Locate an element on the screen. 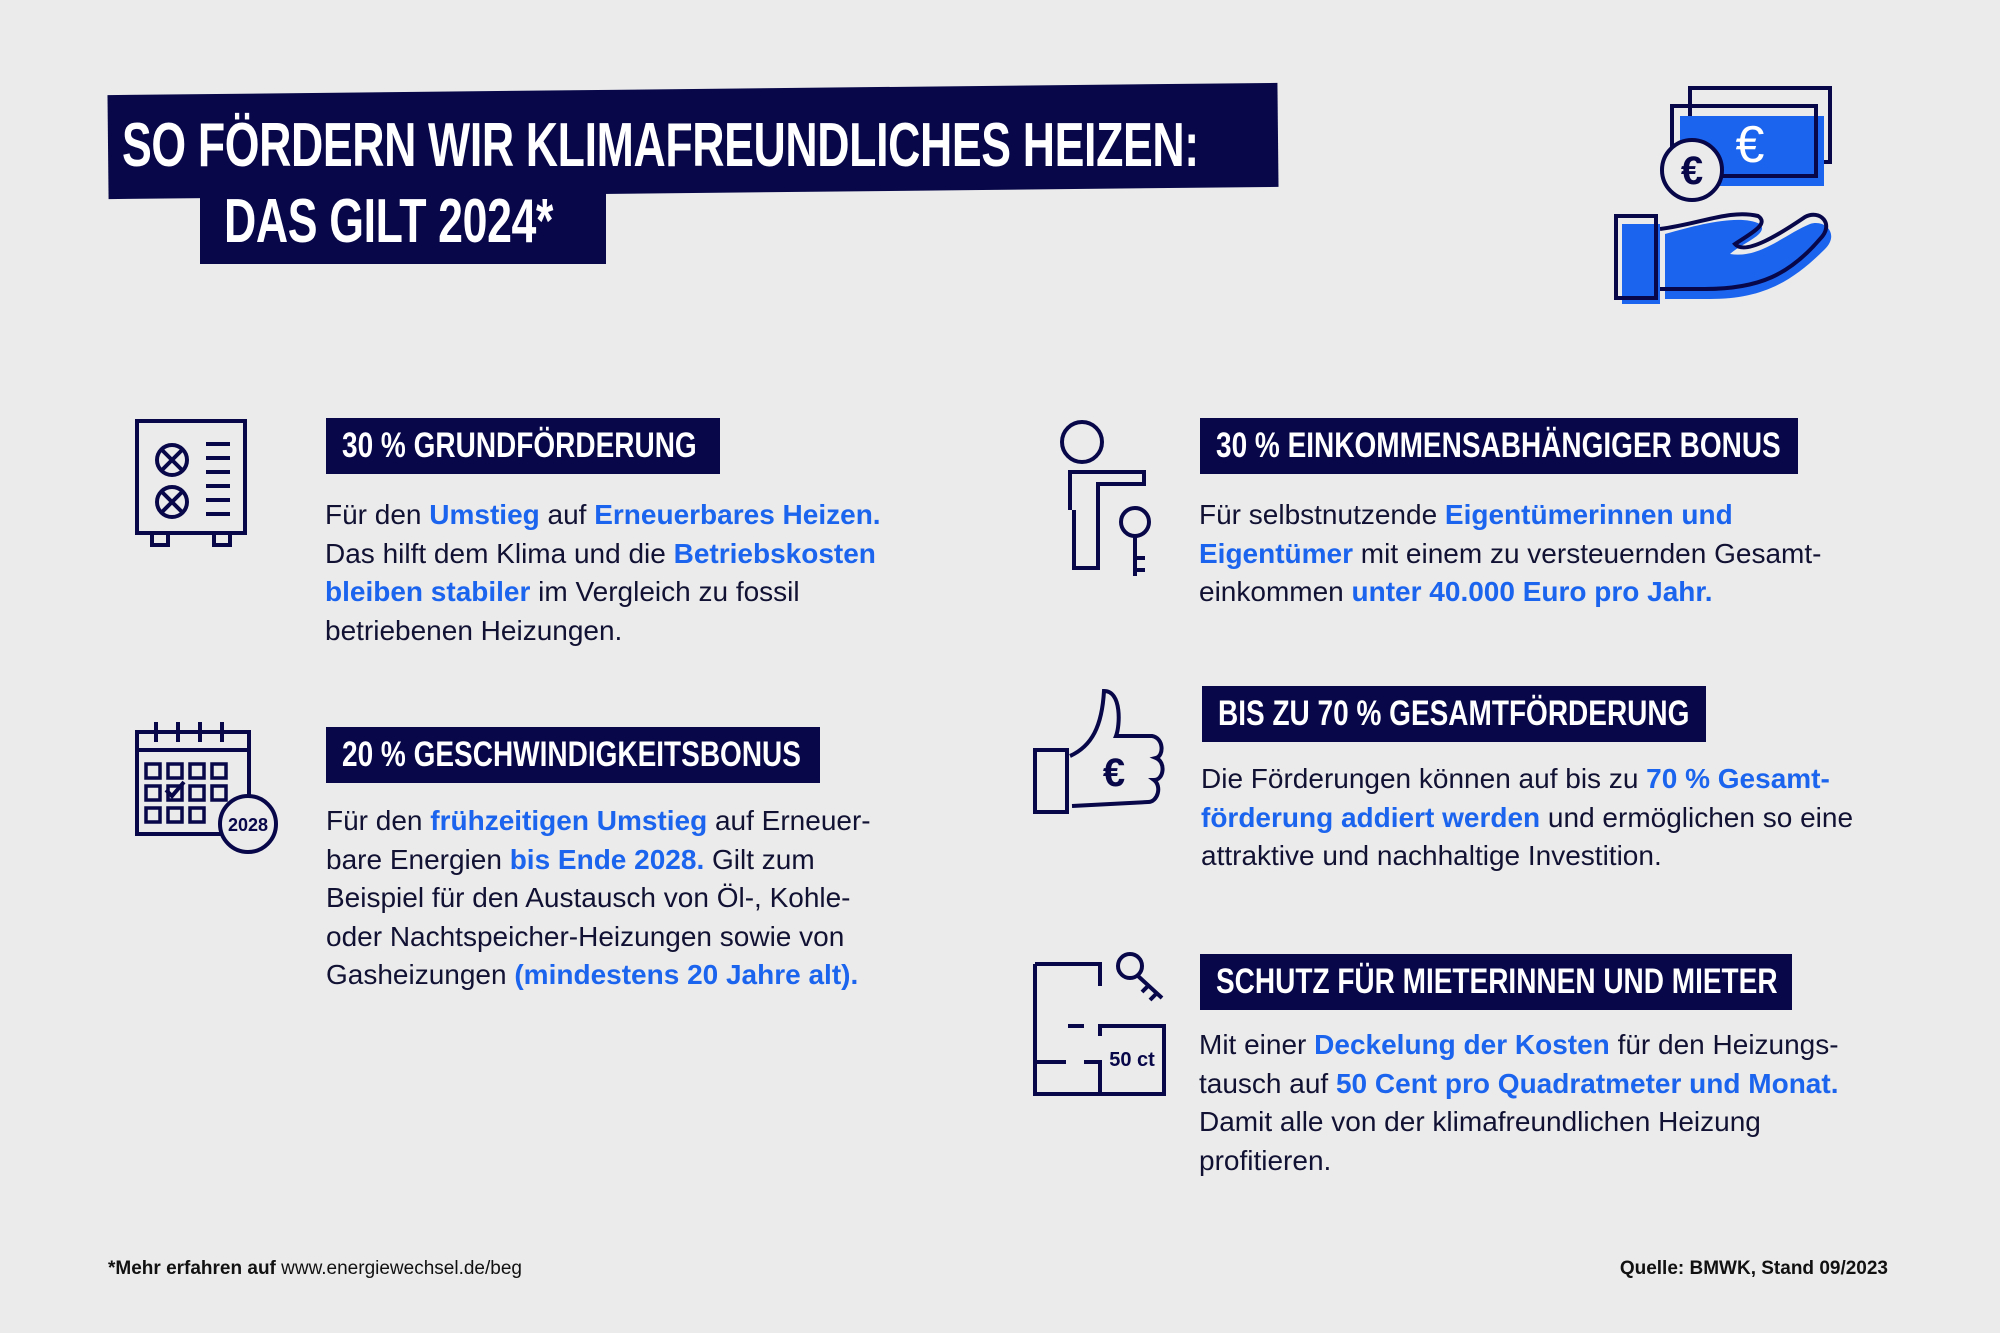 The image size is (2000, 1333). hand-money-icon: € € is located at coordinates (1723, 195).